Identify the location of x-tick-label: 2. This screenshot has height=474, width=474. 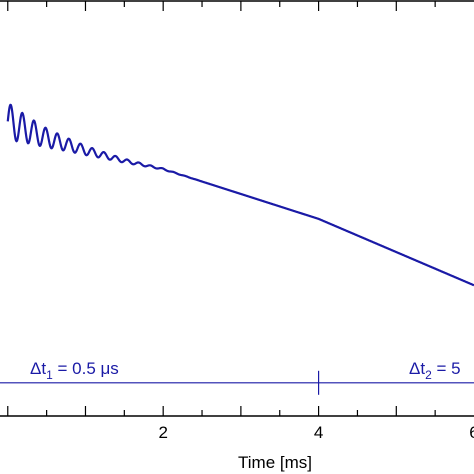
(162, 432).